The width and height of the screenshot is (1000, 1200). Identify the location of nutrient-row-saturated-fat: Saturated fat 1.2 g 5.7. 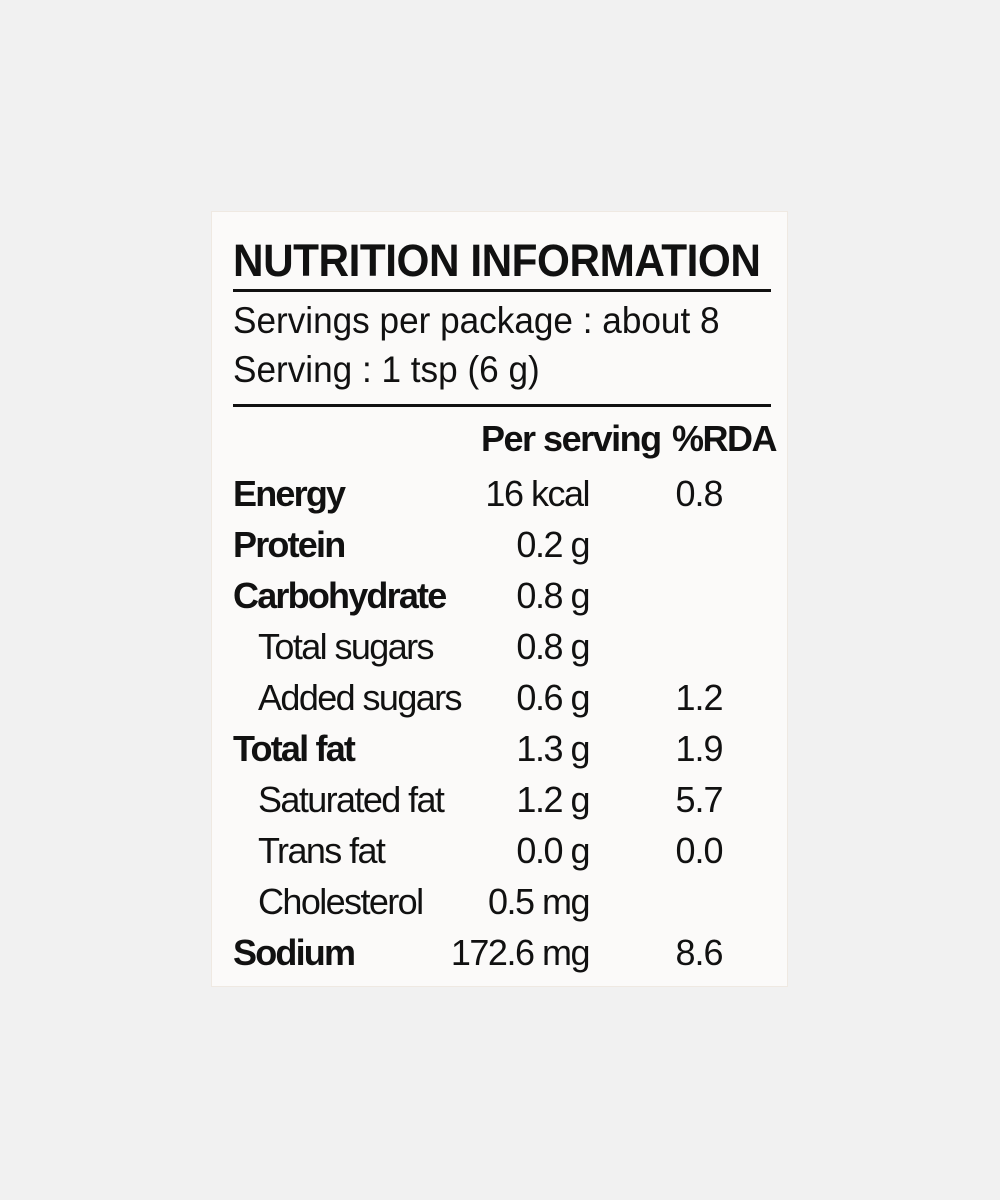
(499, 800).